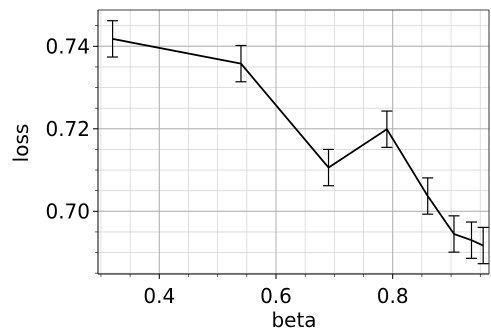 This screenshot has width=491, height=336. Describe the element at coordinates (276, 296) in the screenshot. I see `x-tick-label: 0.6` at that location.